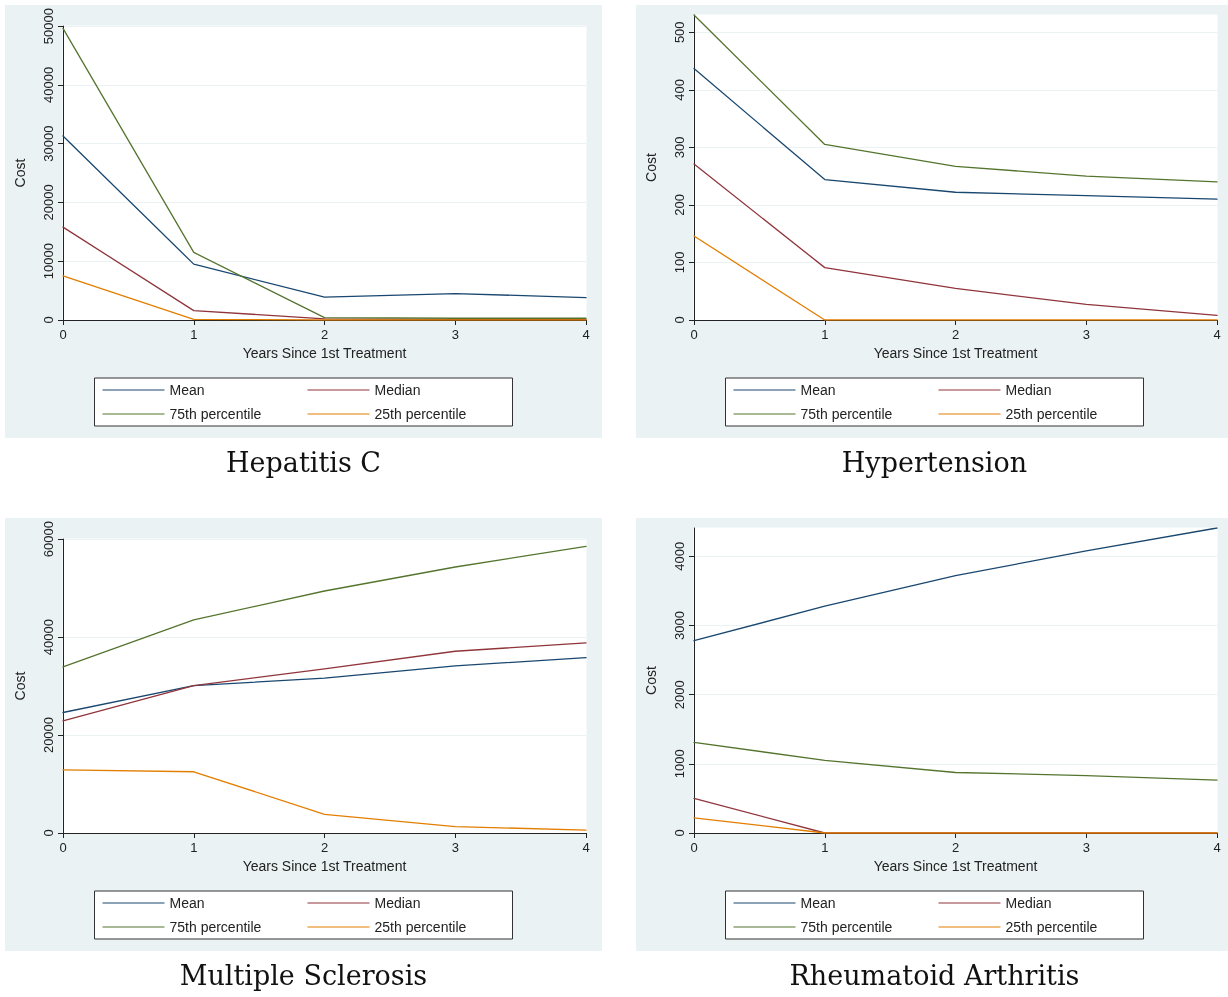 This screenshot has height=997, width=1228. What do you see at coordinates (679, 556) in the screenshot?
I see `y-tick-label: 4000` at bounding box center [679, 556].